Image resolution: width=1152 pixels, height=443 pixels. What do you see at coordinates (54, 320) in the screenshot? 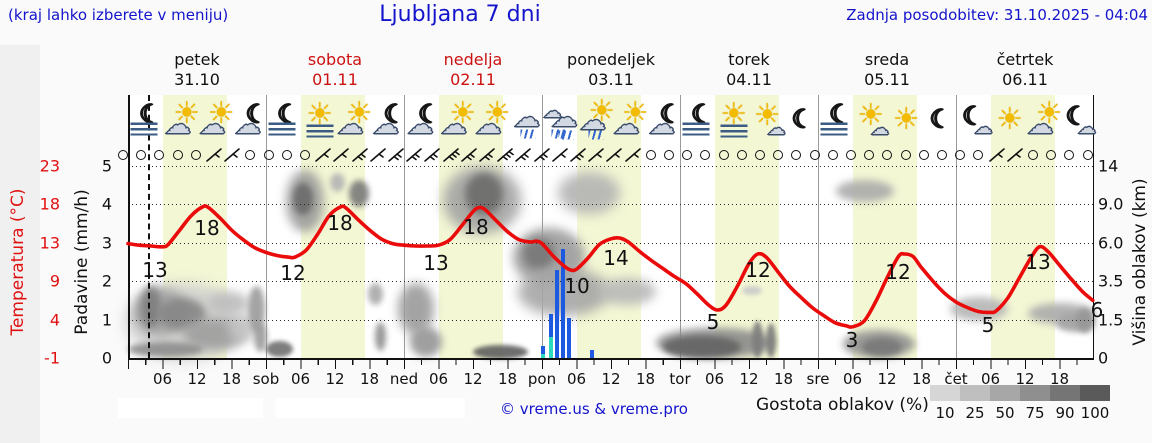
I see `temp-tick: 4` at bounding box center [54, 320].